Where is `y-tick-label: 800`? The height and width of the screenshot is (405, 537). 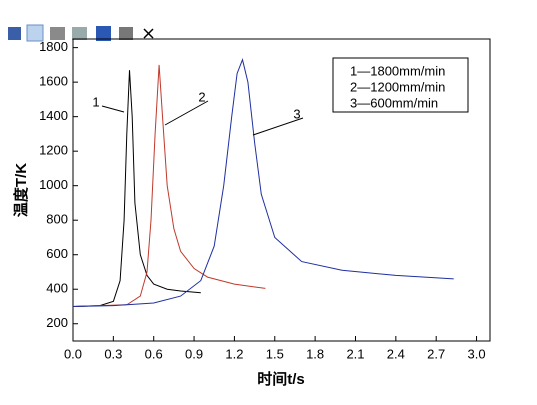
y-tick-label: 800 is located at coordinates (57, 219).